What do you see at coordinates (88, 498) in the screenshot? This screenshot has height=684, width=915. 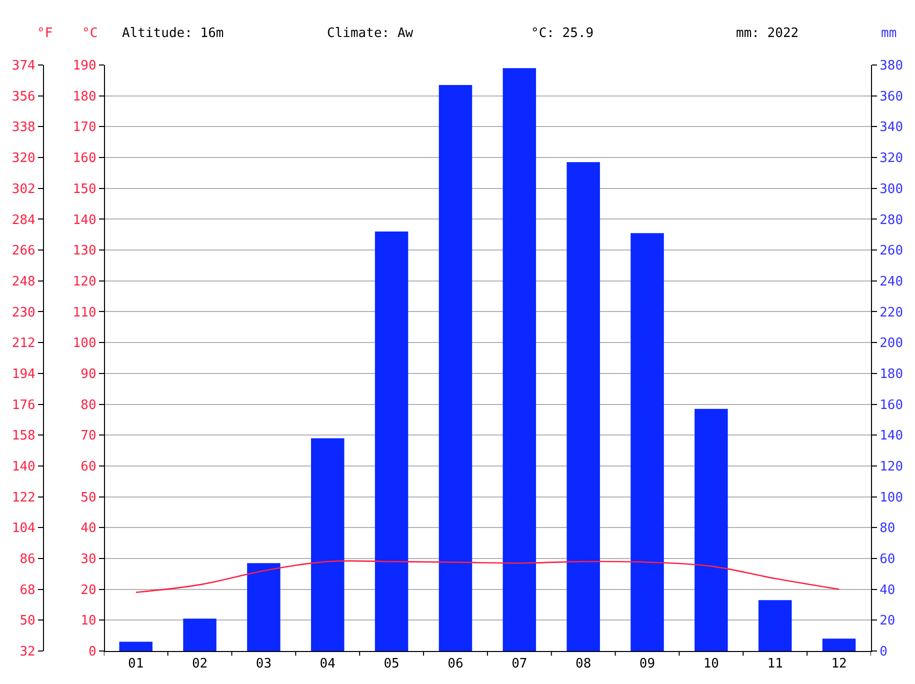 I see `y-tick-label: 50` at bounding box center [88, 498].